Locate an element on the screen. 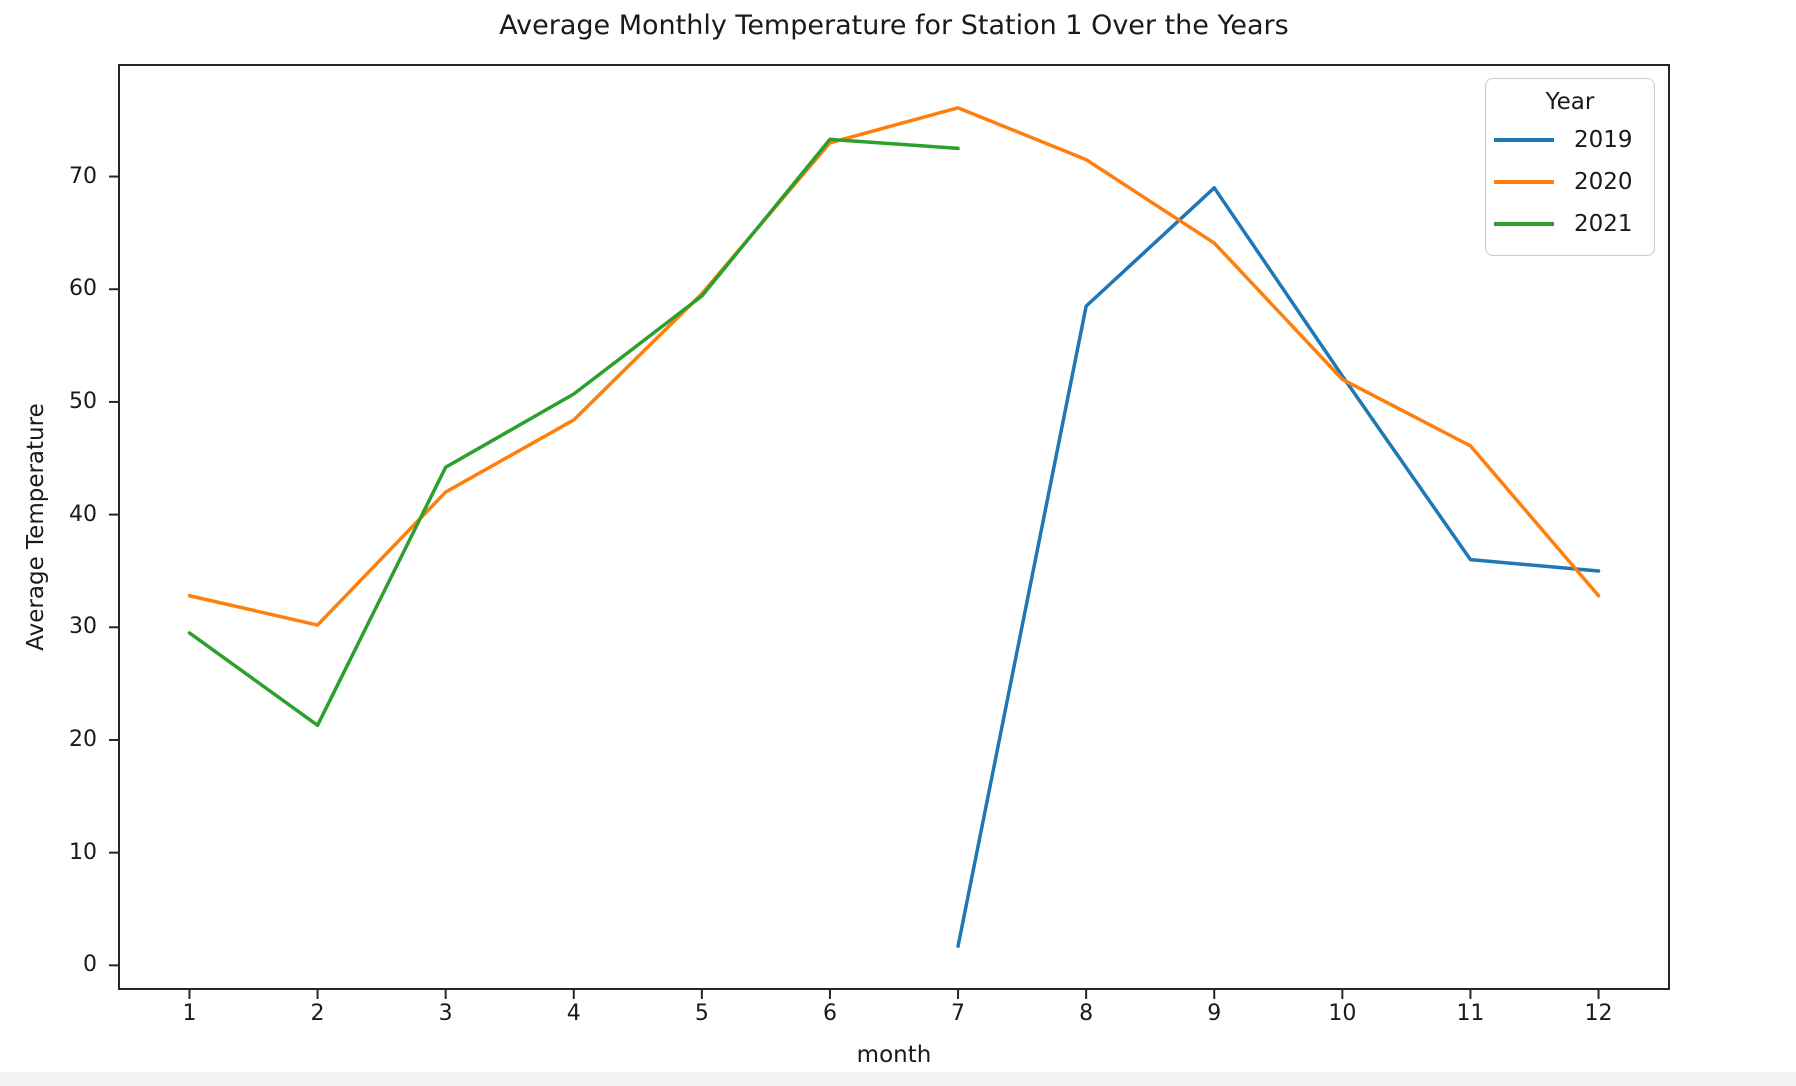 Image resolution: width=1796 pixels, height=1086 pixels. y-tick-label: 70 is located at coordinates (83, 176).